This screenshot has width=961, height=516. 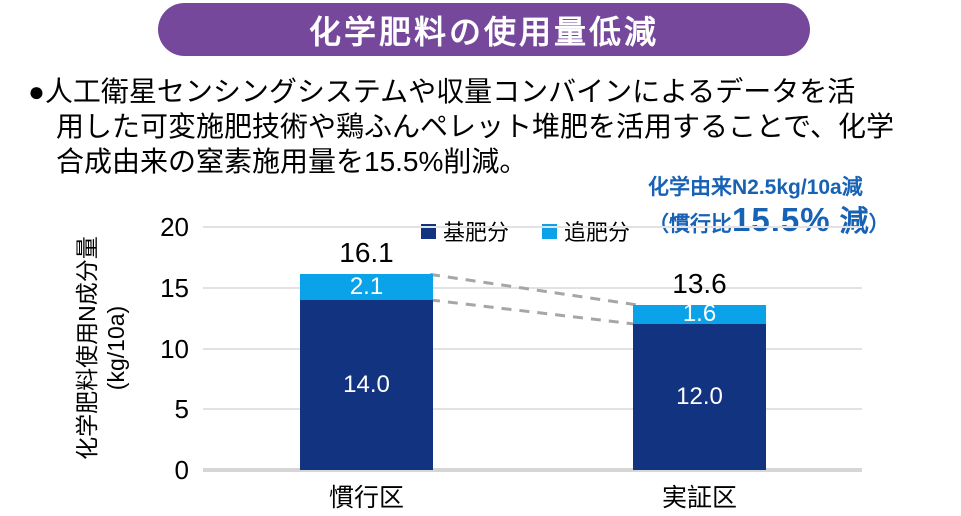 I want to click on y-axis-title: 化学肥料使用N成分量 (kg/10a), so click(x=103, y=348).